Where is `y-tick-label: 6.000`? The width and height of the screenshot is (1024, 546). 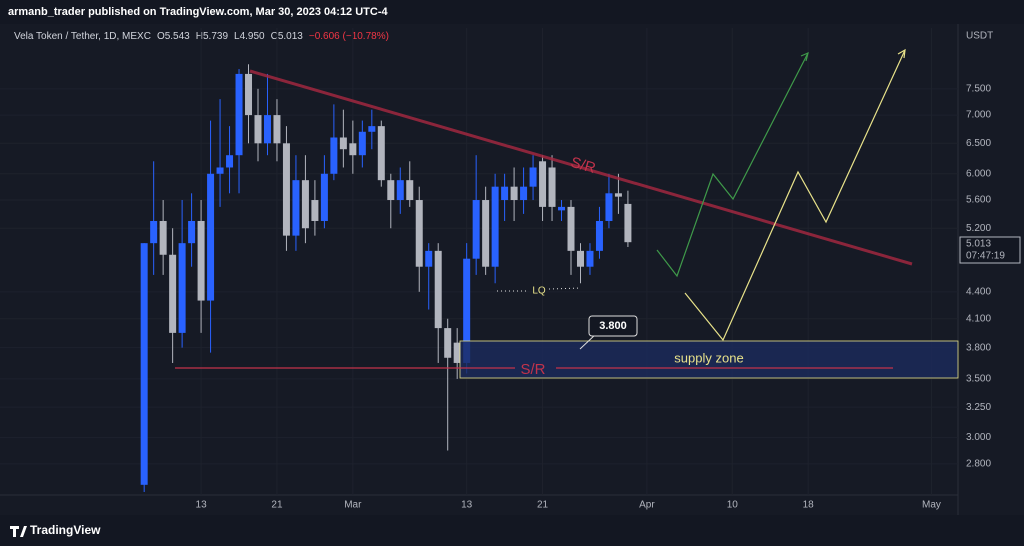
y-tick-label: 6.000 is located at coordinates (978, 173).